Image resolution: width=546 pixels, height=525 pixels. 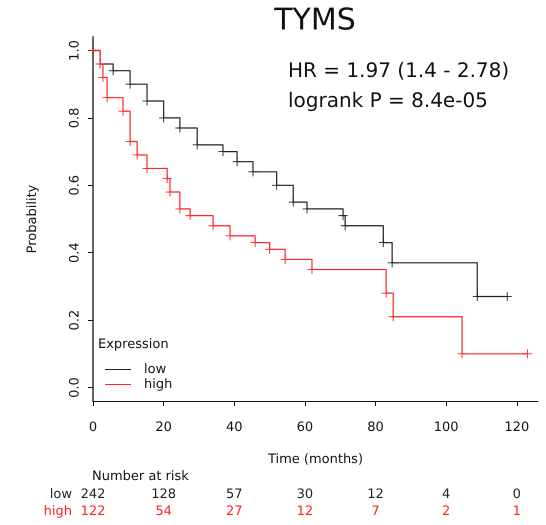 What do you see at coordinates (163, 494) in the screenshot?
I see `text: 128` at bounding box center [163, 494].